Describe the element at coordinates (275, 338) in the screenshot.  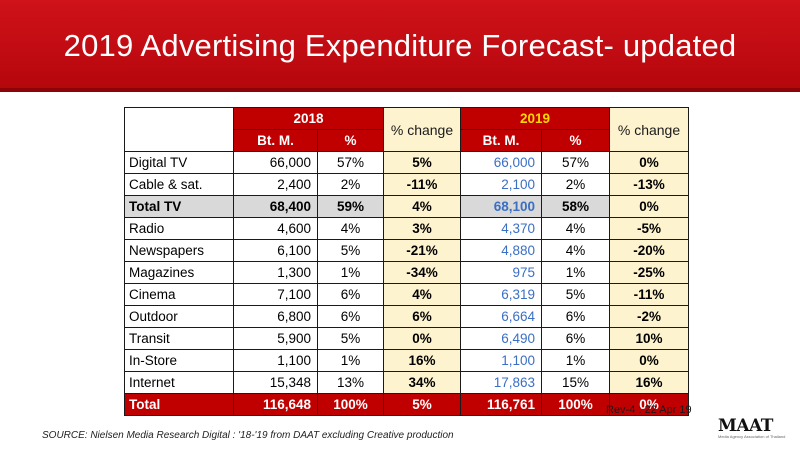
I see `row-bt-2018: 5,900` at that location.